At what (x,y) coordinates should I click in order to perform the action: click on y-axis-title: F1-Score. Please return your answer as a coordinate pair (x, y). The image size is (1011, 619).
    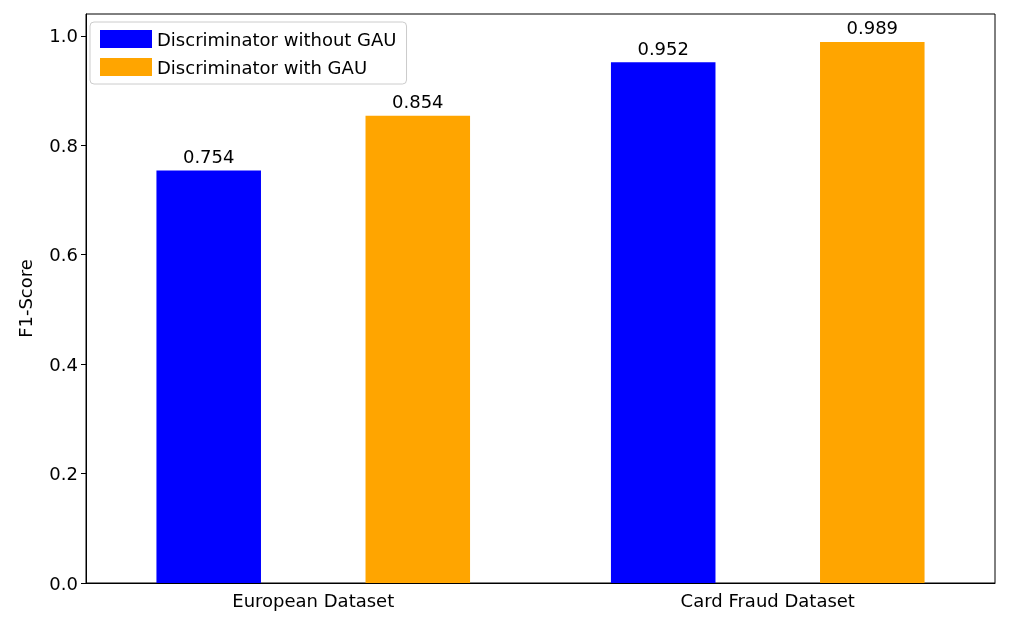
    Looking at the image, I should click on (25, 298).